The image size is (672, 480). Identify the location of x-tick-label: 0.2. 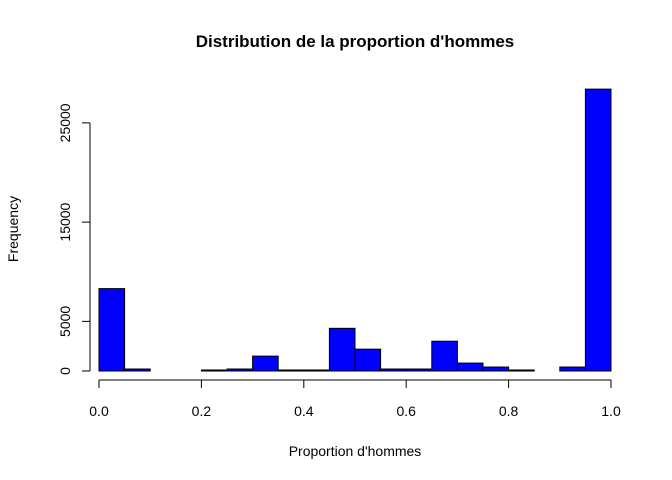
(202, 411).